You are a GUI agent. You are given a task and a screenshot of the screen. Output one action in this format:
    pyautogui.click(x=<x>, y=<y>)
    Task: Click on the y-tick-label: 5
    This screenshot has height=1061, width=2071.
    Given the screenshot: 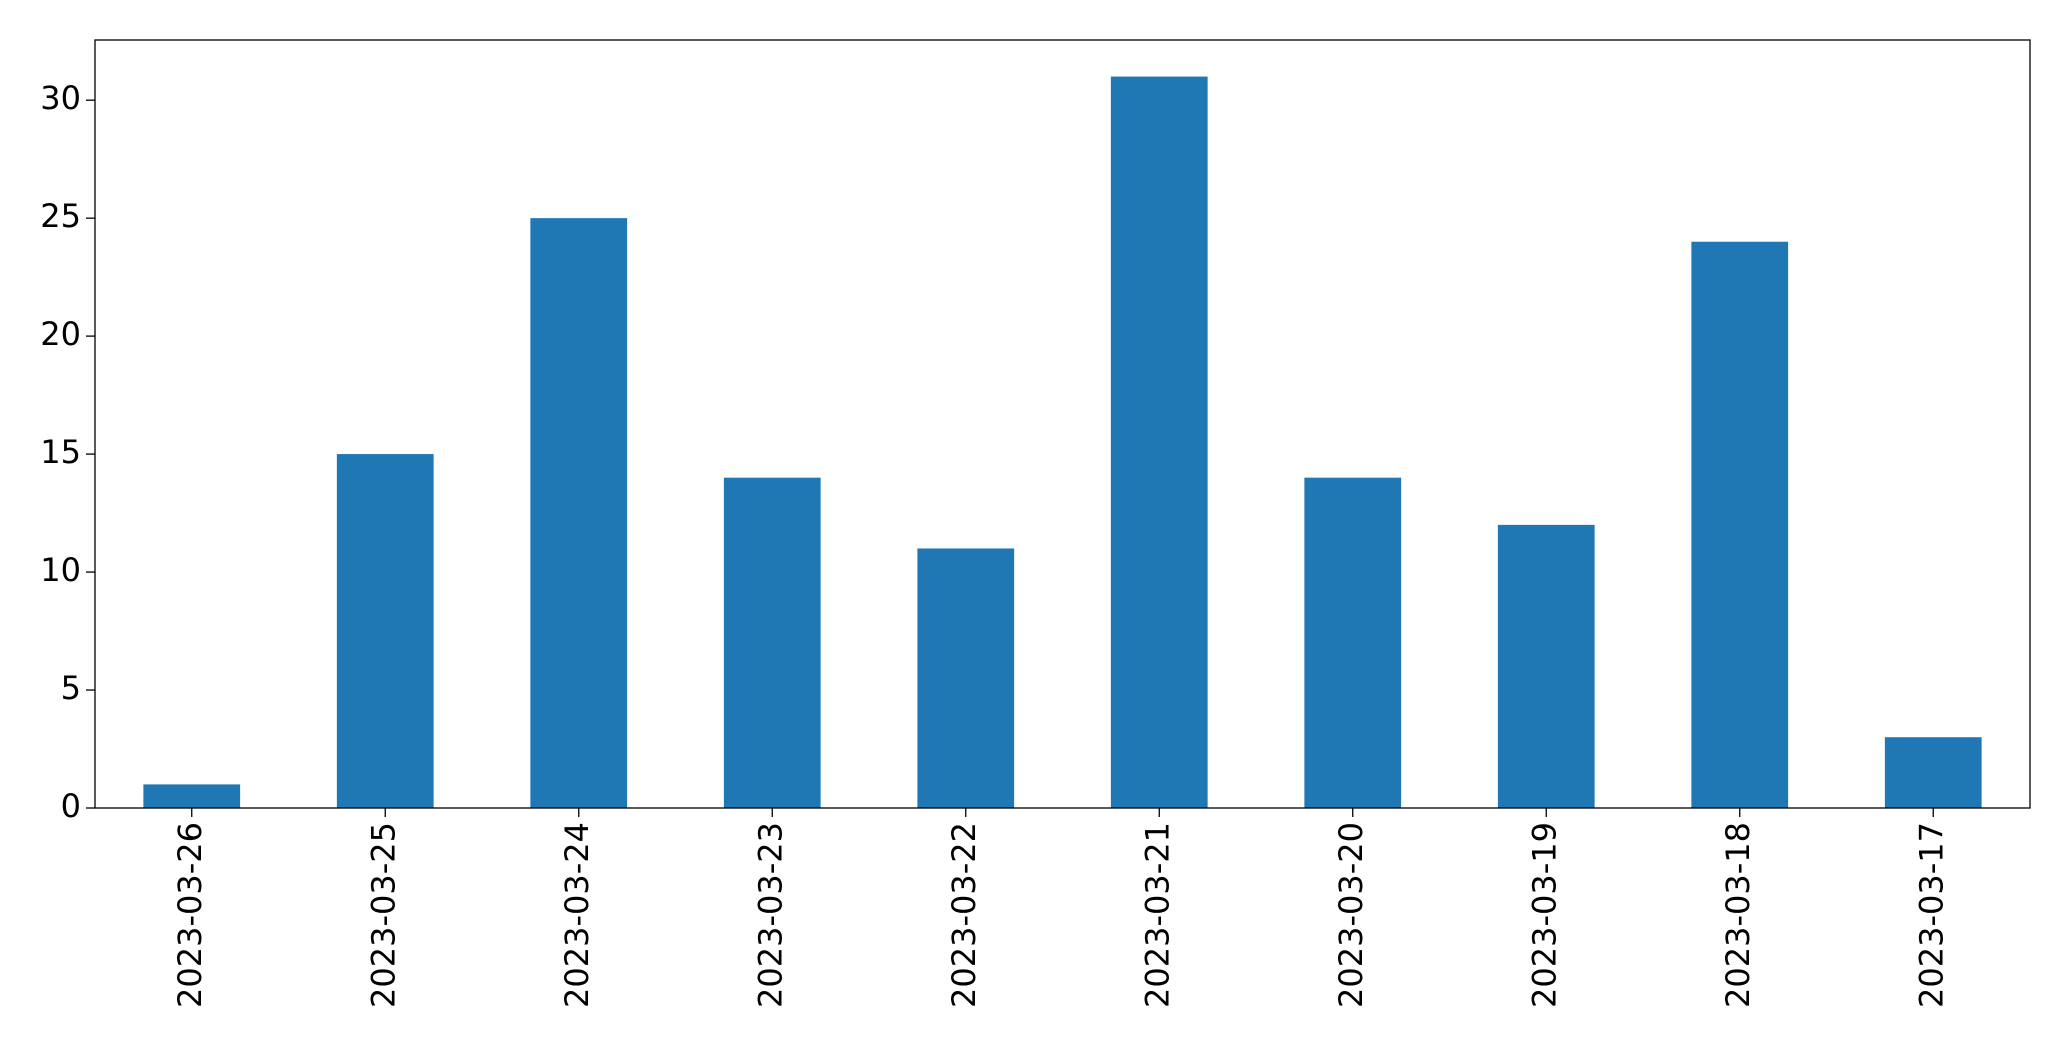 What is the action you would take?
    pyautogui.click(x=71, y=688)
    